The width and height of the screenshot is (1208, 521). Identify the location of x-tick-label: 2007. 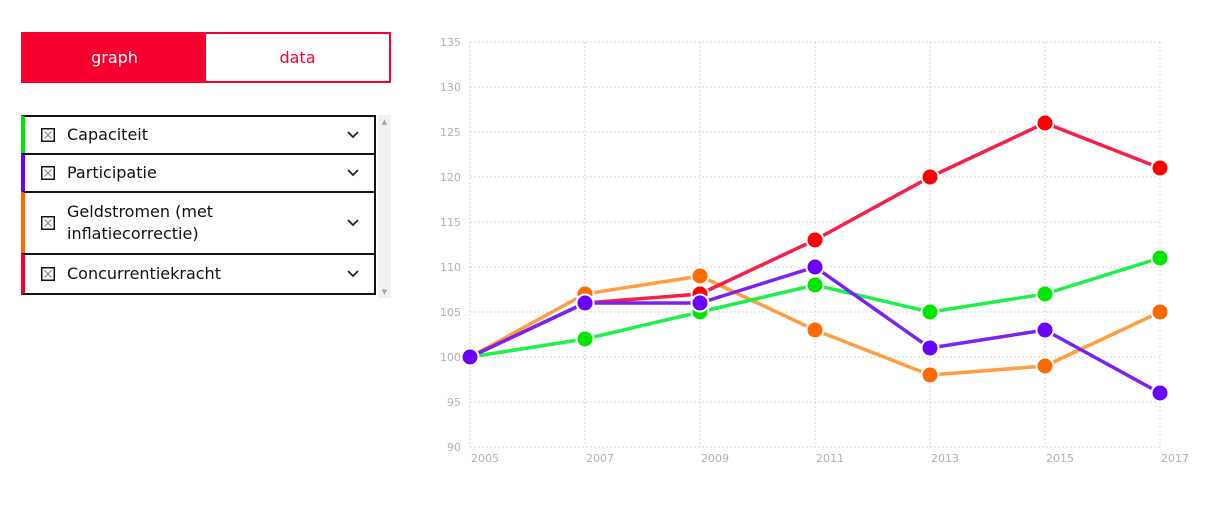
(600, 458).